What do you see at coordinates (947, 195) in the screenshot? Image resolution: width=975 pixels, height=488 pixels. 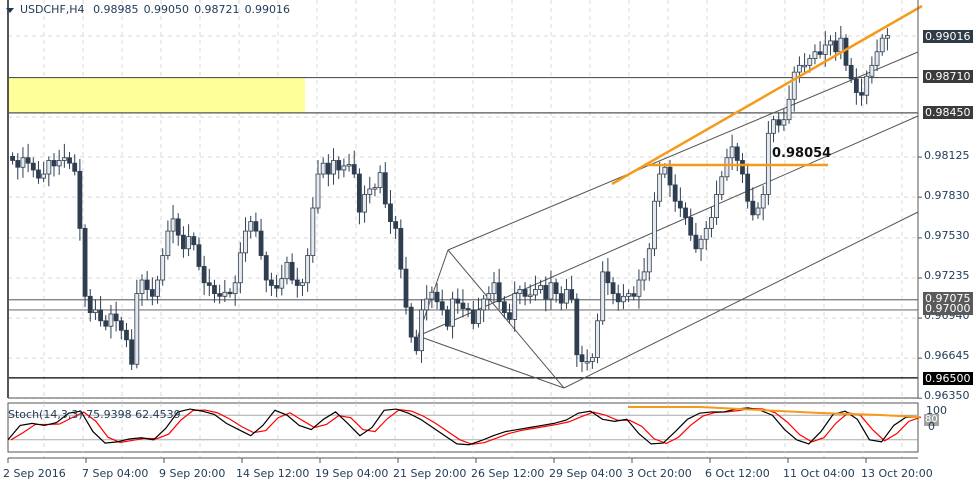 I see `price-tick: 0.97830` at bounding box center [947, 195].